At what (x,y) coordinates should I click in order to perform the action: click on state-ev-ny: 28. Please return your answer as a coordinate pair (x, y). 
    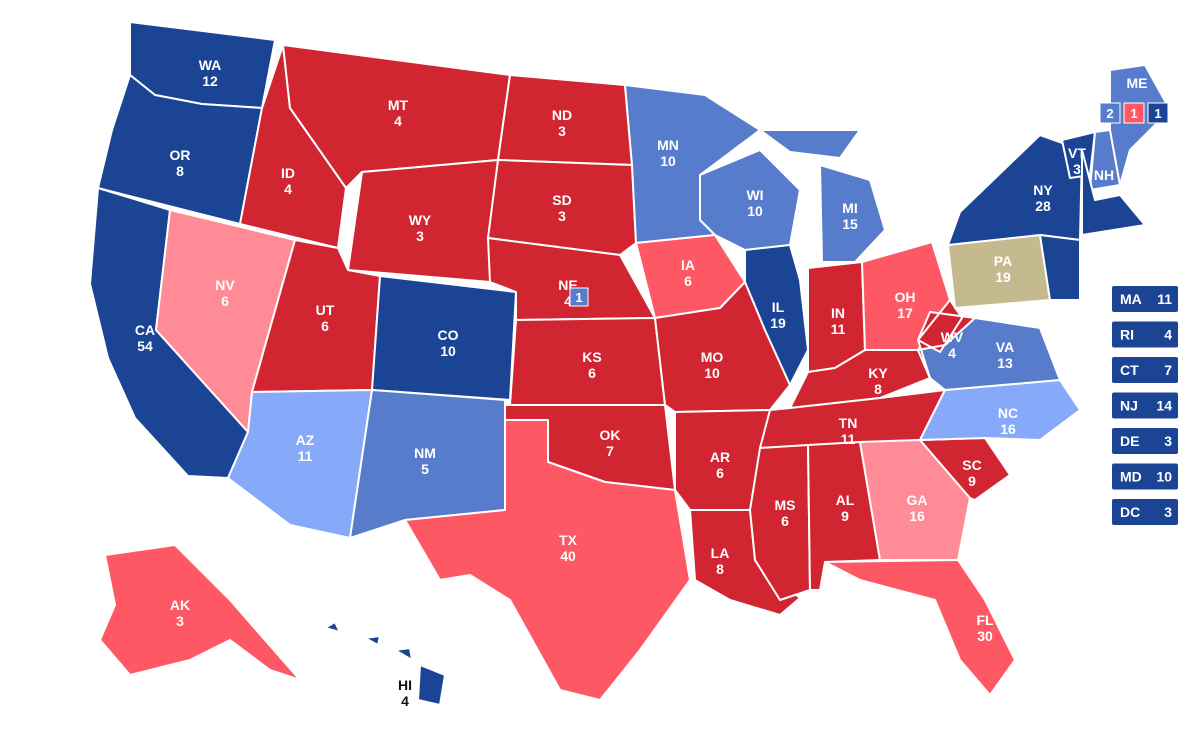
    Looking at the image, I should click on (1043, 206).